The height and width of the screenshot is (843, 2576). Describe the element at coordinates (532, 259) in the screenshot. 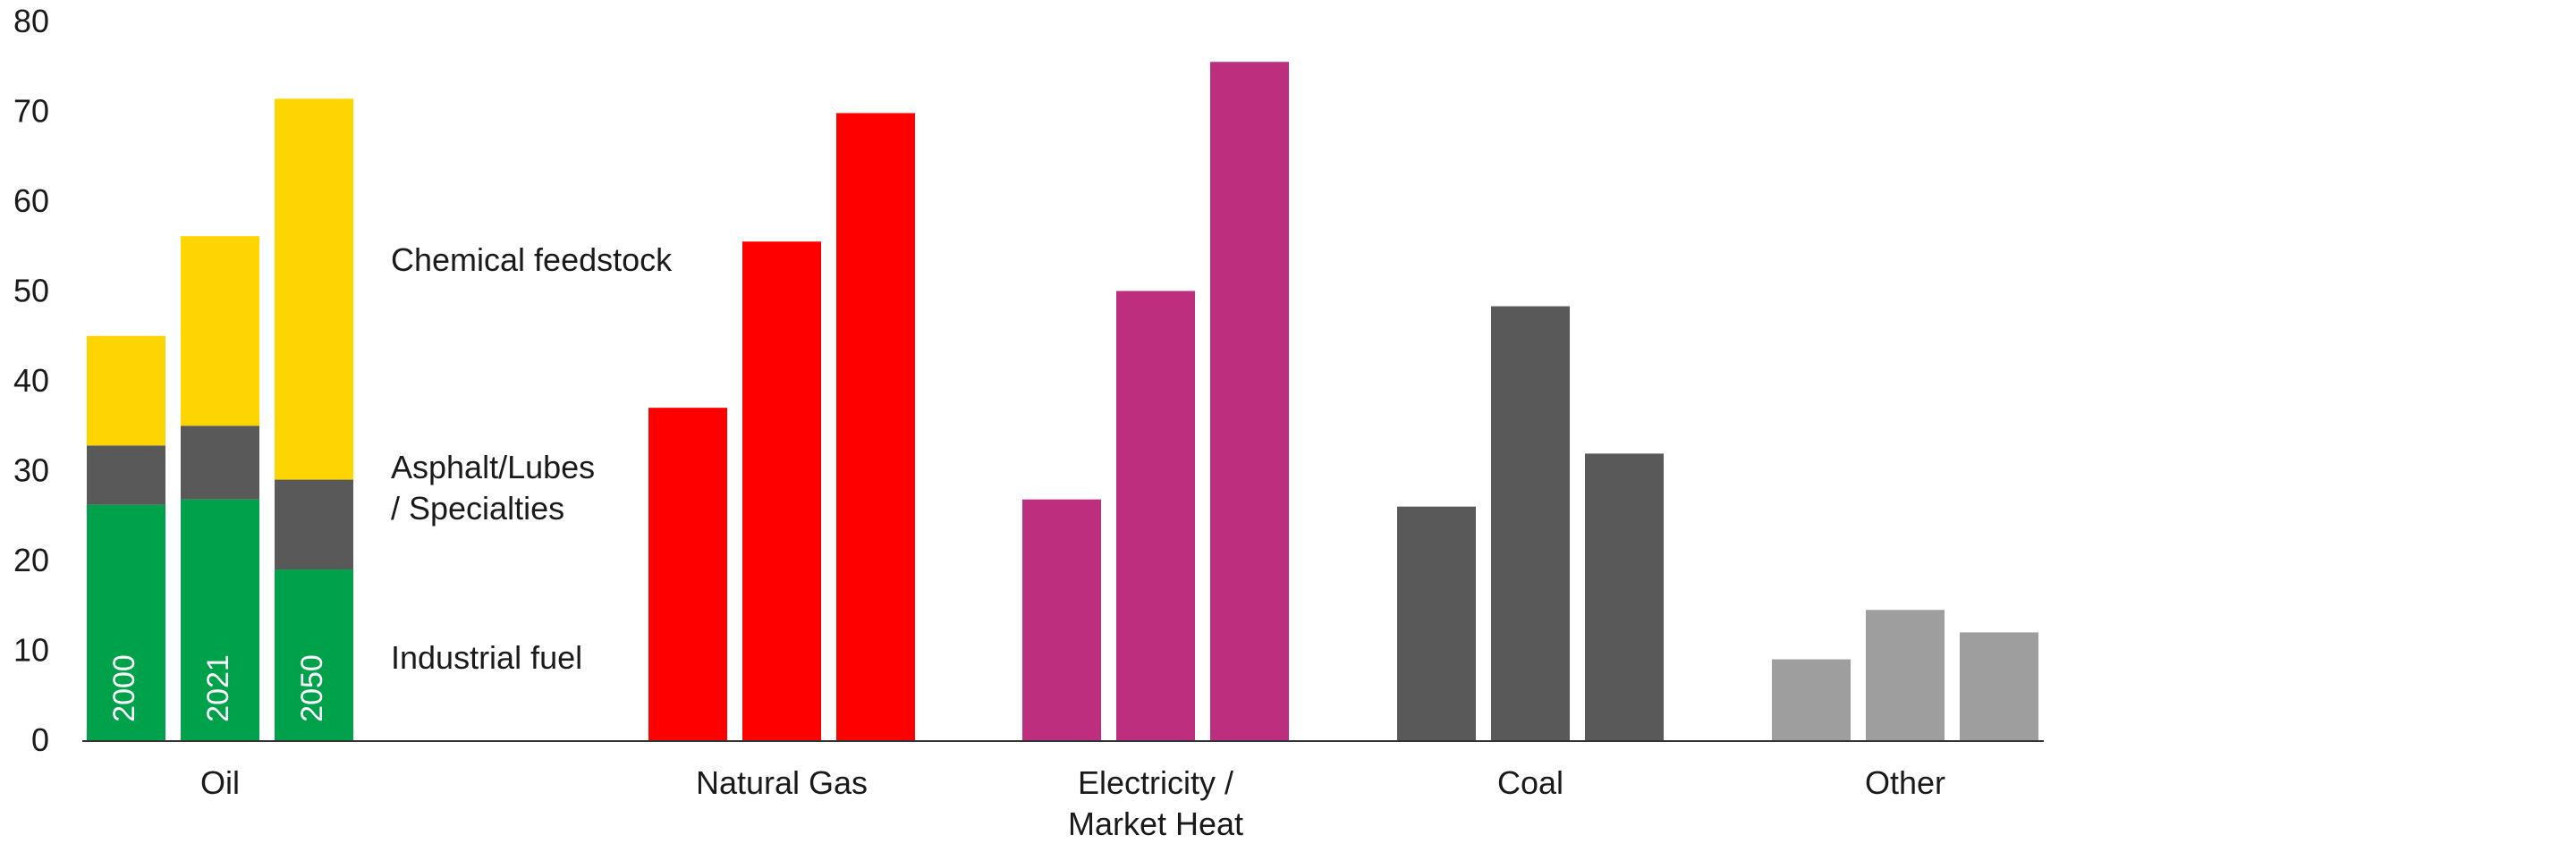

I see `oil-series-label: Chemical feedstock` at that location.